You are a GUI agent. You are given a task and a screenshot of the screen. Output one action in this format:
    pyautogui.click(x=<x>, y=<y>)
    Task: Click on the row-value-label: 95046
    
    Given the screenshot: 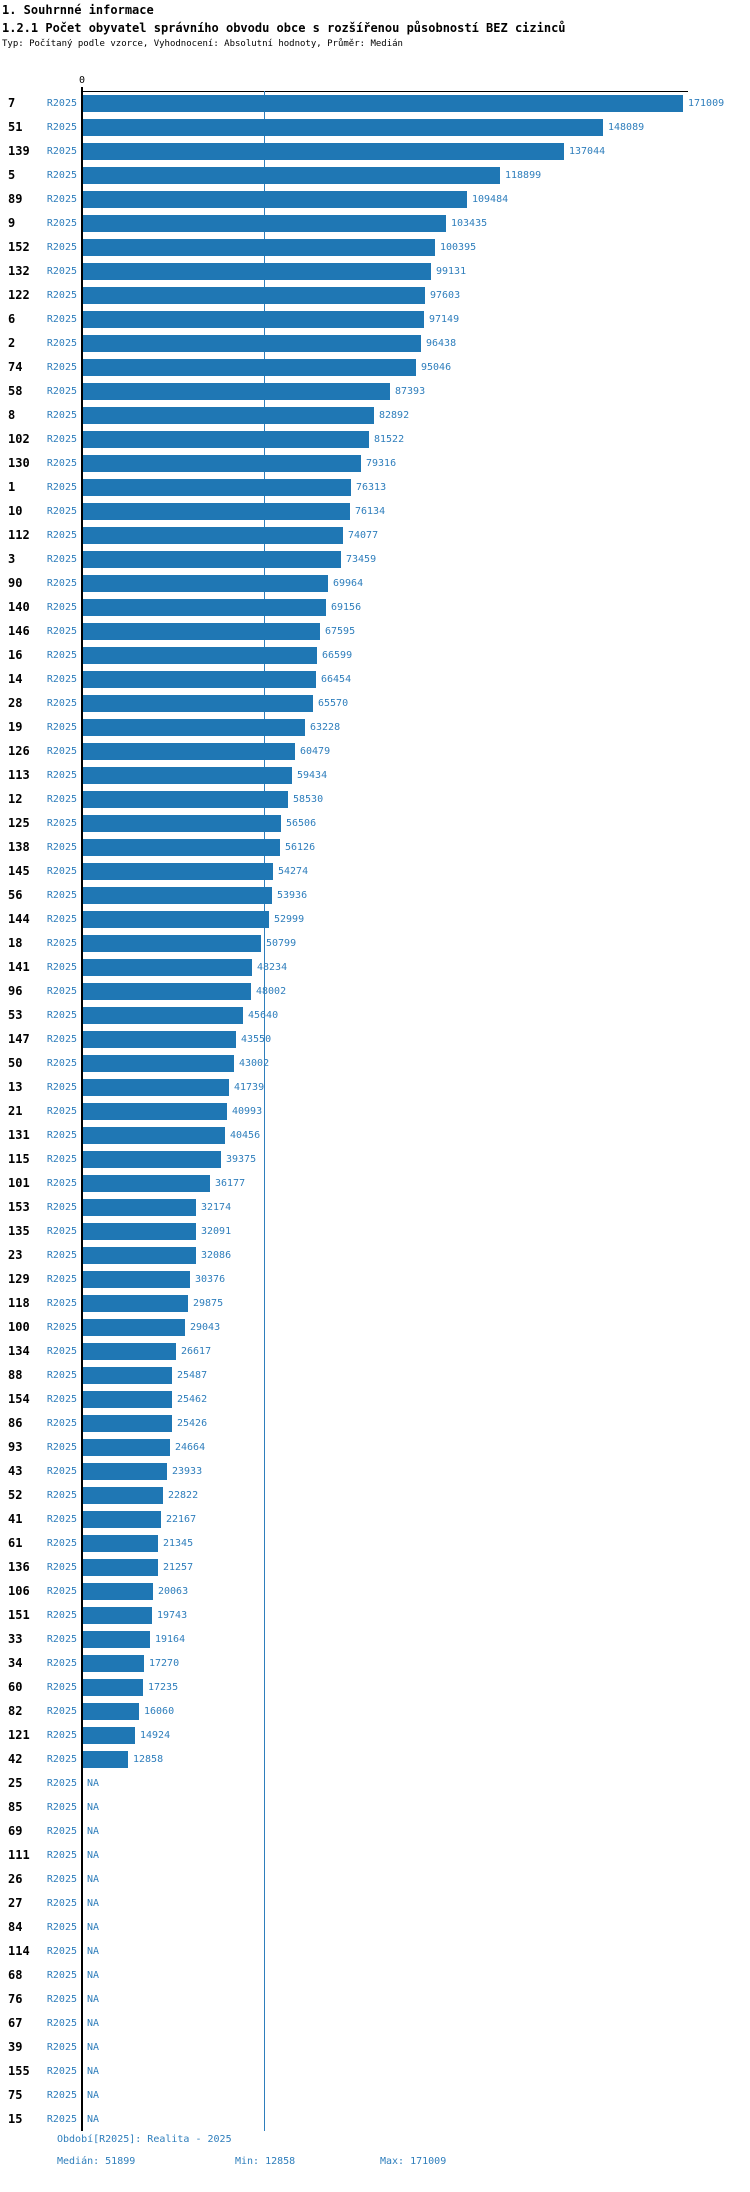 What is the action you would take?
    pyautogui.click(x=436, y=367)
    